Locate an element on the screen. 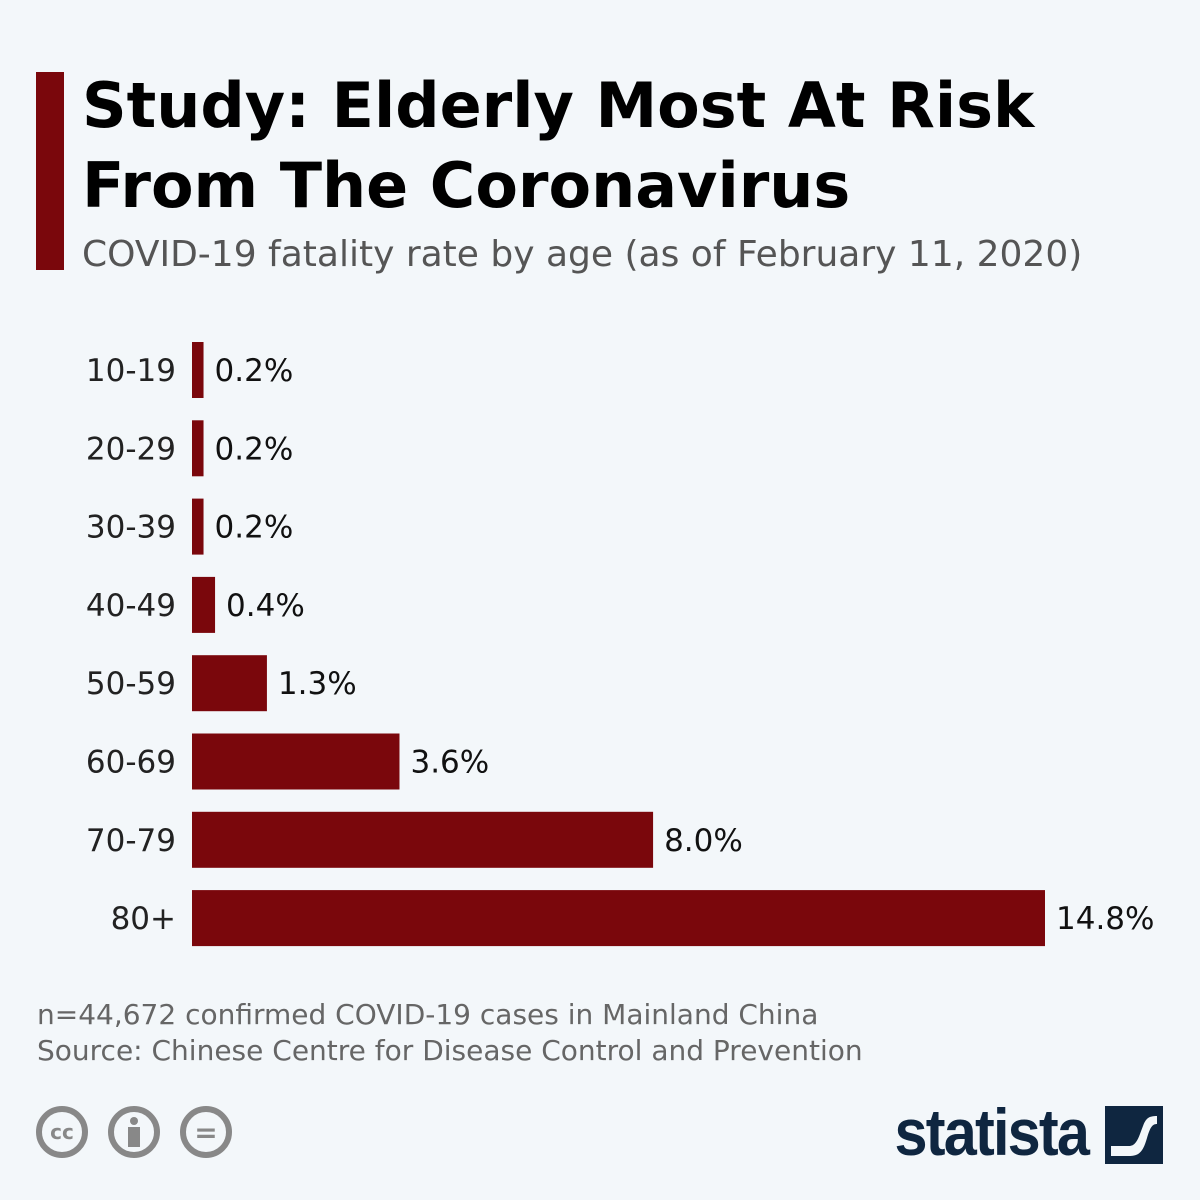 The image size is (1200, 1200). cc-icon-text: cc is located at coordinates (62, 1132).